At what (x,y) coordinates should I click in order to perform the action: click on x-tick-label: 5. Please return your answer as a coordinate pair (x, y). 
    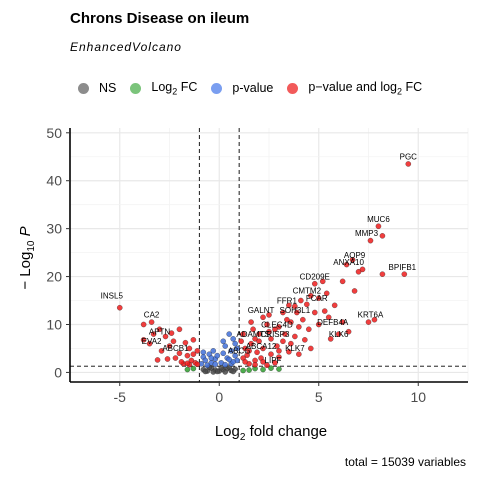
    Looking at the image, I should click on (319, 397).